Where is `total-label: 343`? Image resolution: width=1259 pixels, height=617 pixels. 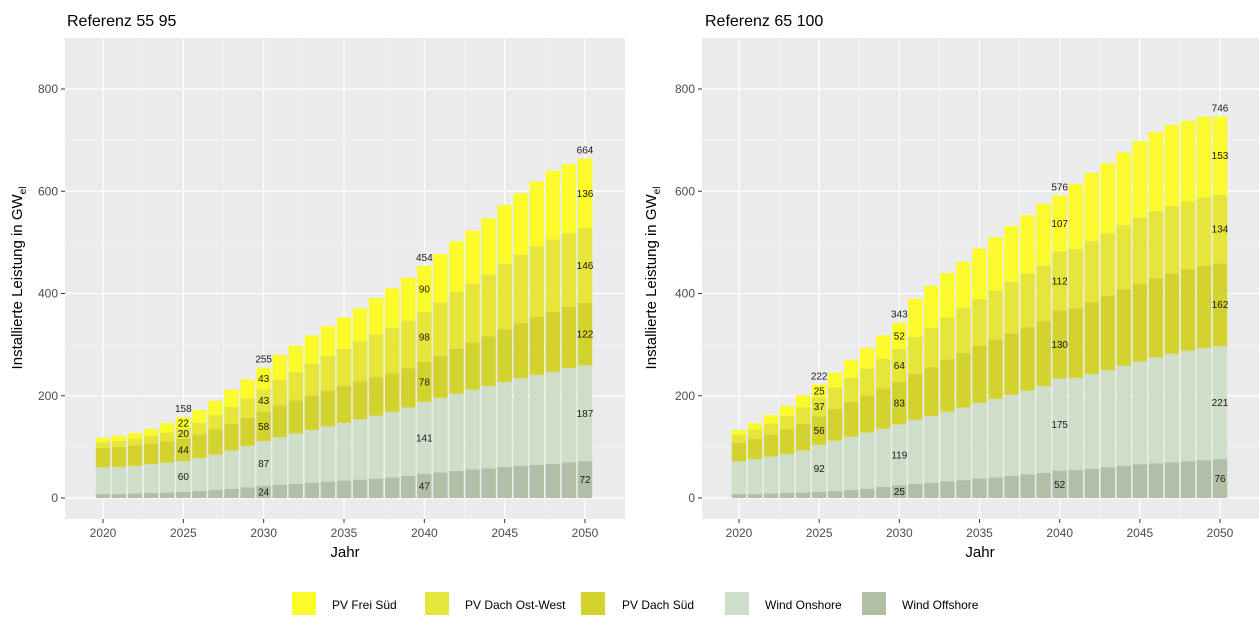
total-label: 343 is located at coordinates (899, 315).